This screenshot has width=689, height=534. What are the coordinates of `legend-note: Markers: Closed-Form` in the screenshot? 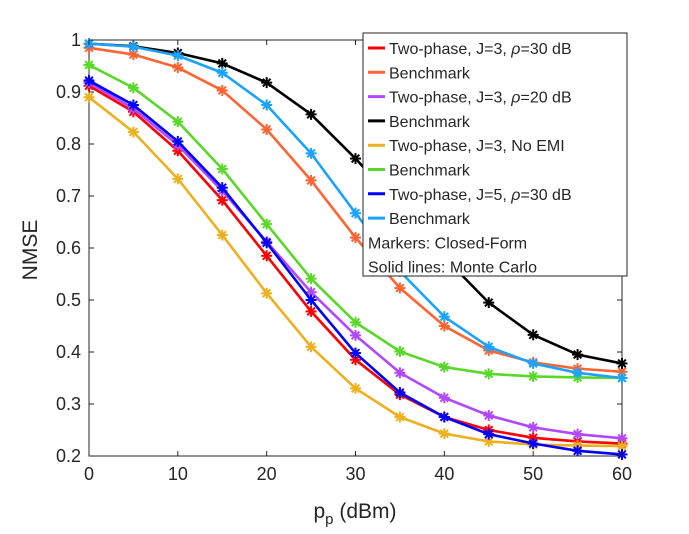 It's located at (447, 243).